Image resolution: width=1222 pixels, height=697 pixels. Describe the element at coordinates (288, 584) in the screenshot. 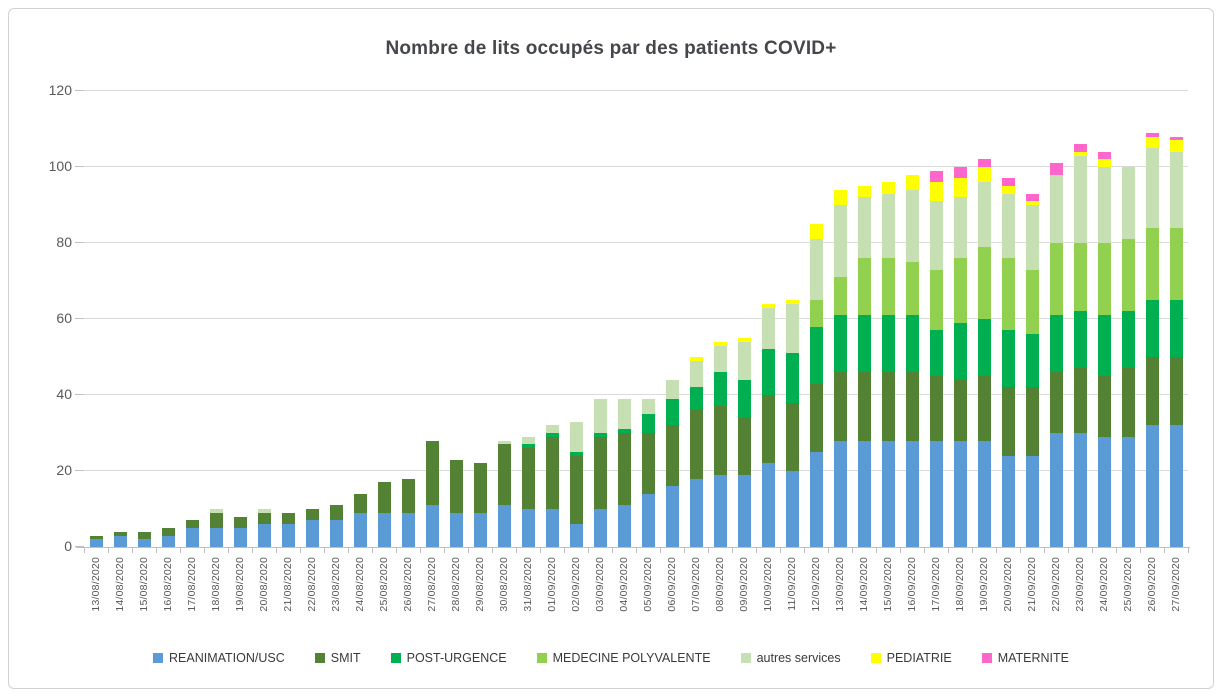

I see `x-tick-label: 21/08/2020` at that location.